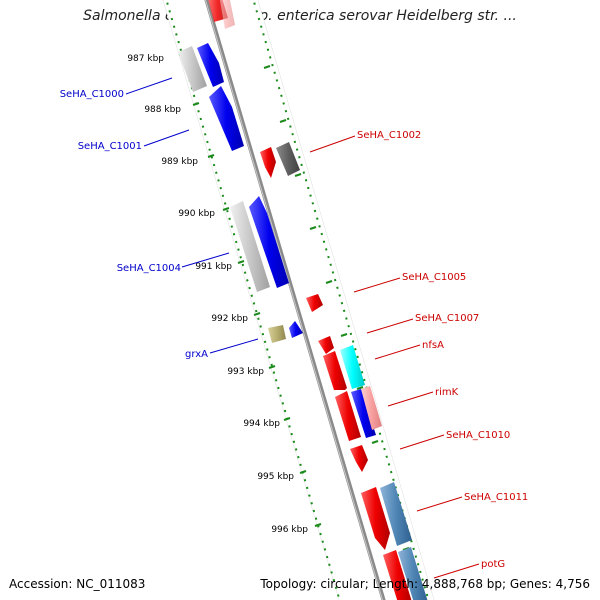 The width and height of the screenshot is (600, 600). What do you see at coordinates (390, 326) in the screenshot?
I see `leader-seha-c1007` at bounding box center [390, 326].